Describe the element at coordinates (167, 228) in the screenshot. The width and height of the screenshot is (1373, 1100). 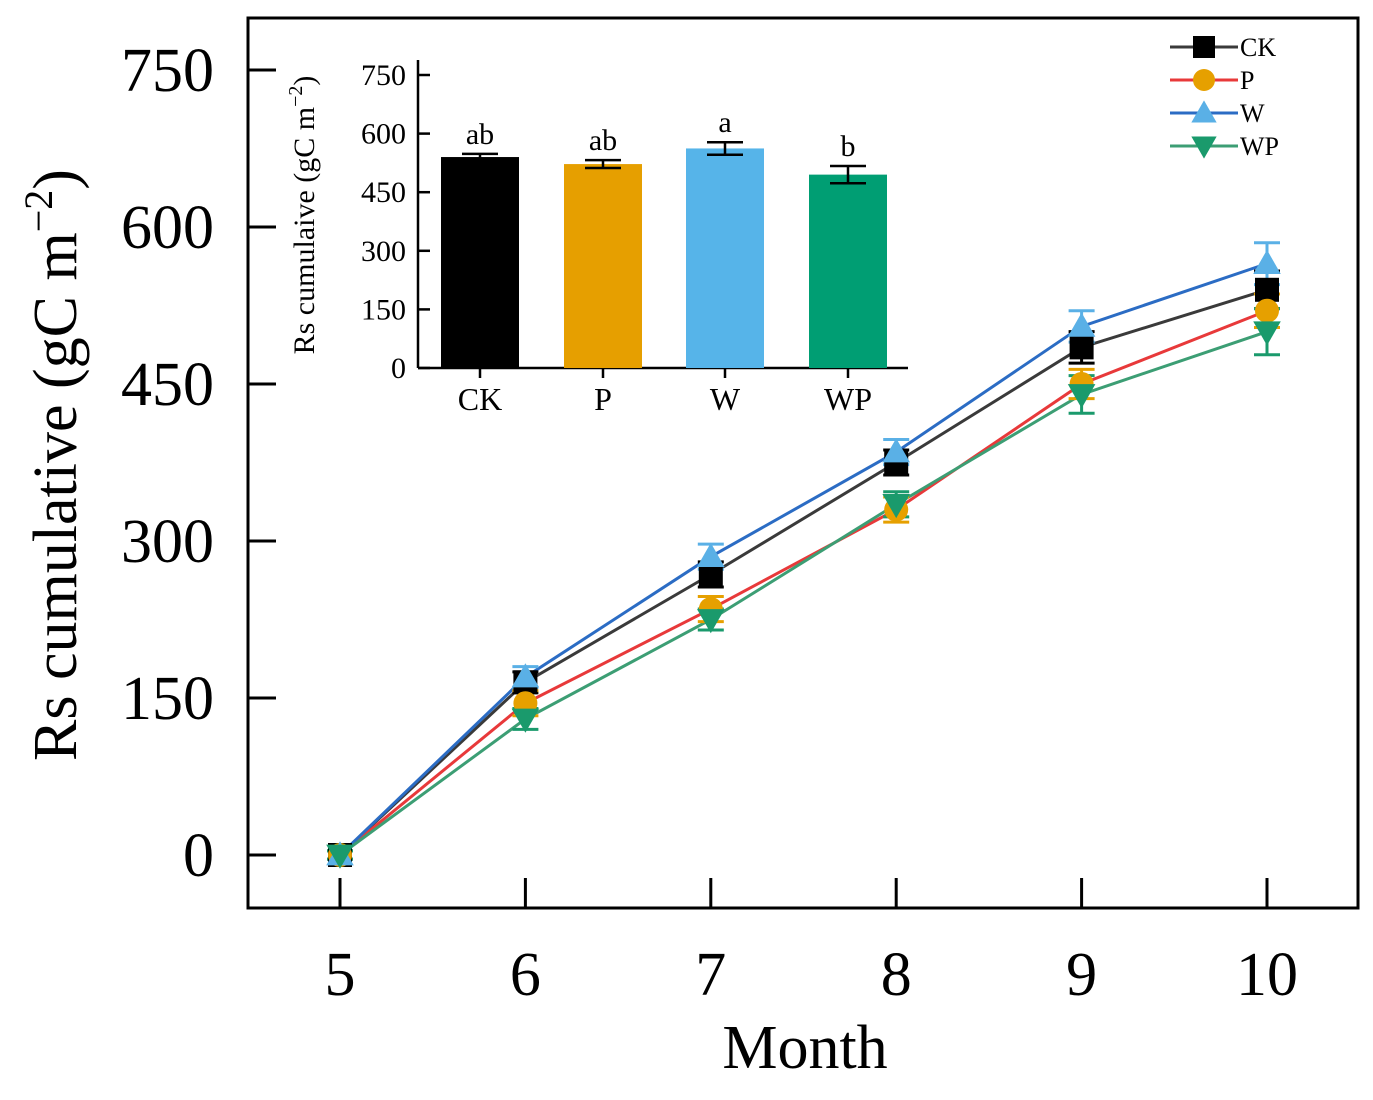
I see `main-y-tick-label: 600` at that location.